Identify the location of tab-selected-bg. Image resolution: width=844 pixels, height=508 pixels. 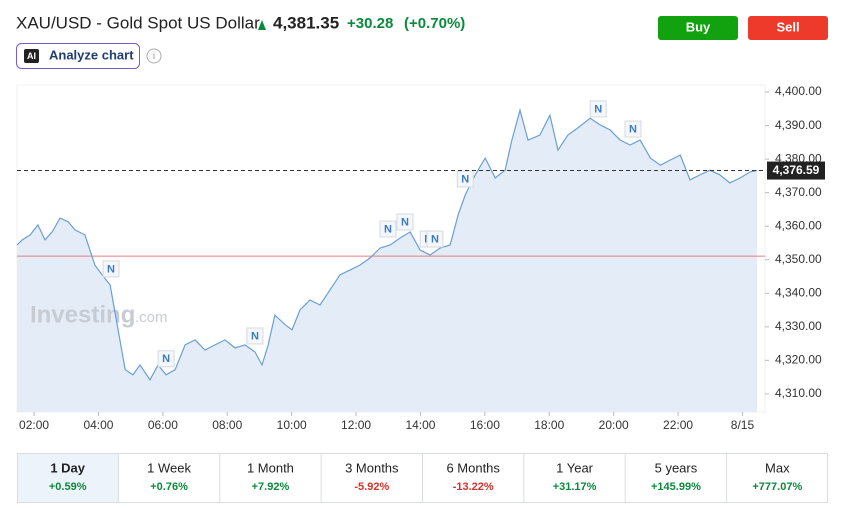
(68, 478).